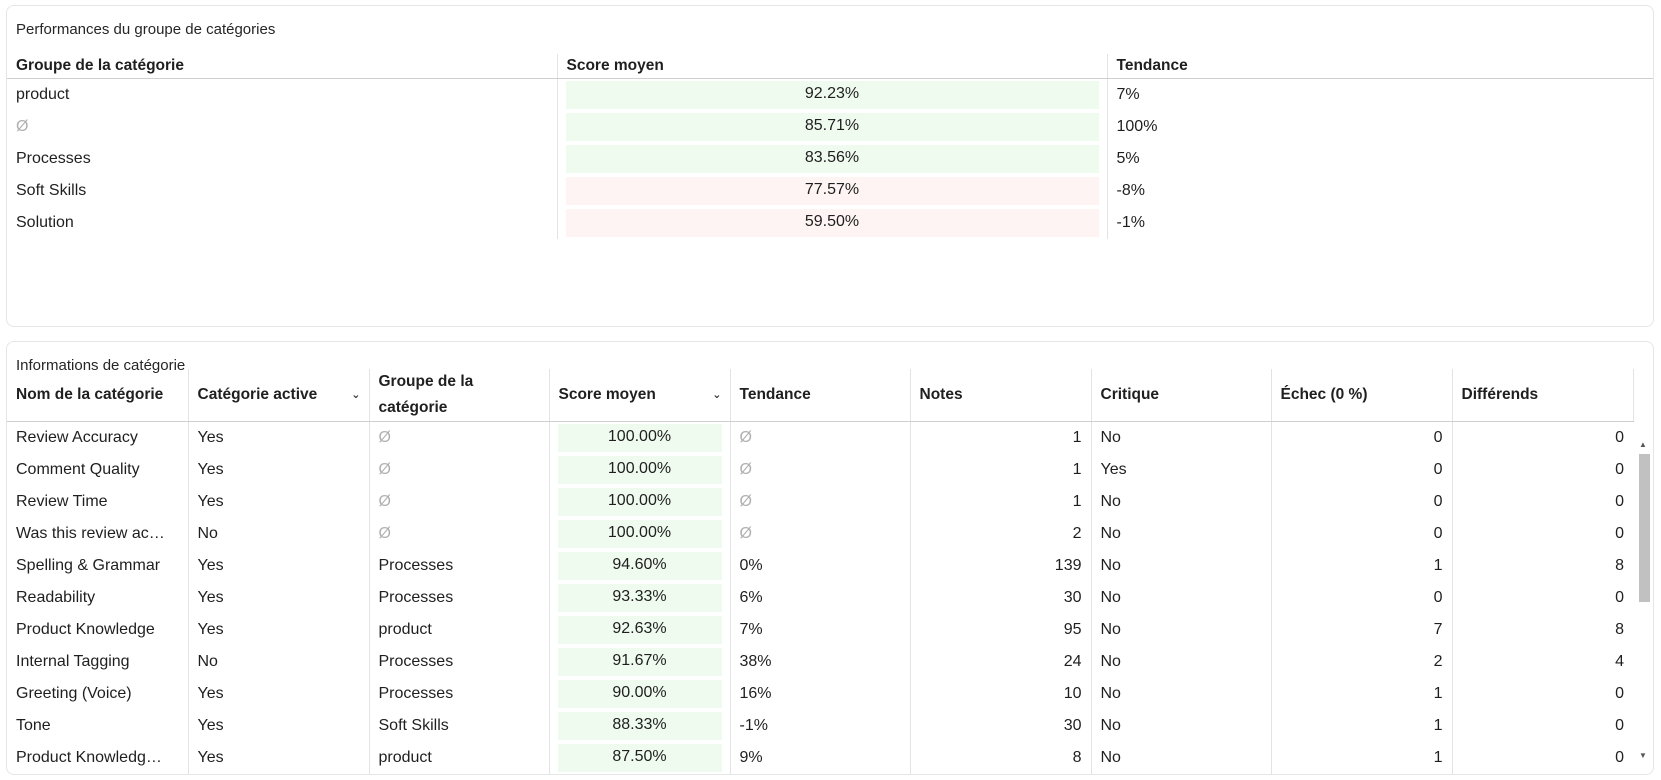  I want to click on score-cell: 92.23%, so click(832, 94).